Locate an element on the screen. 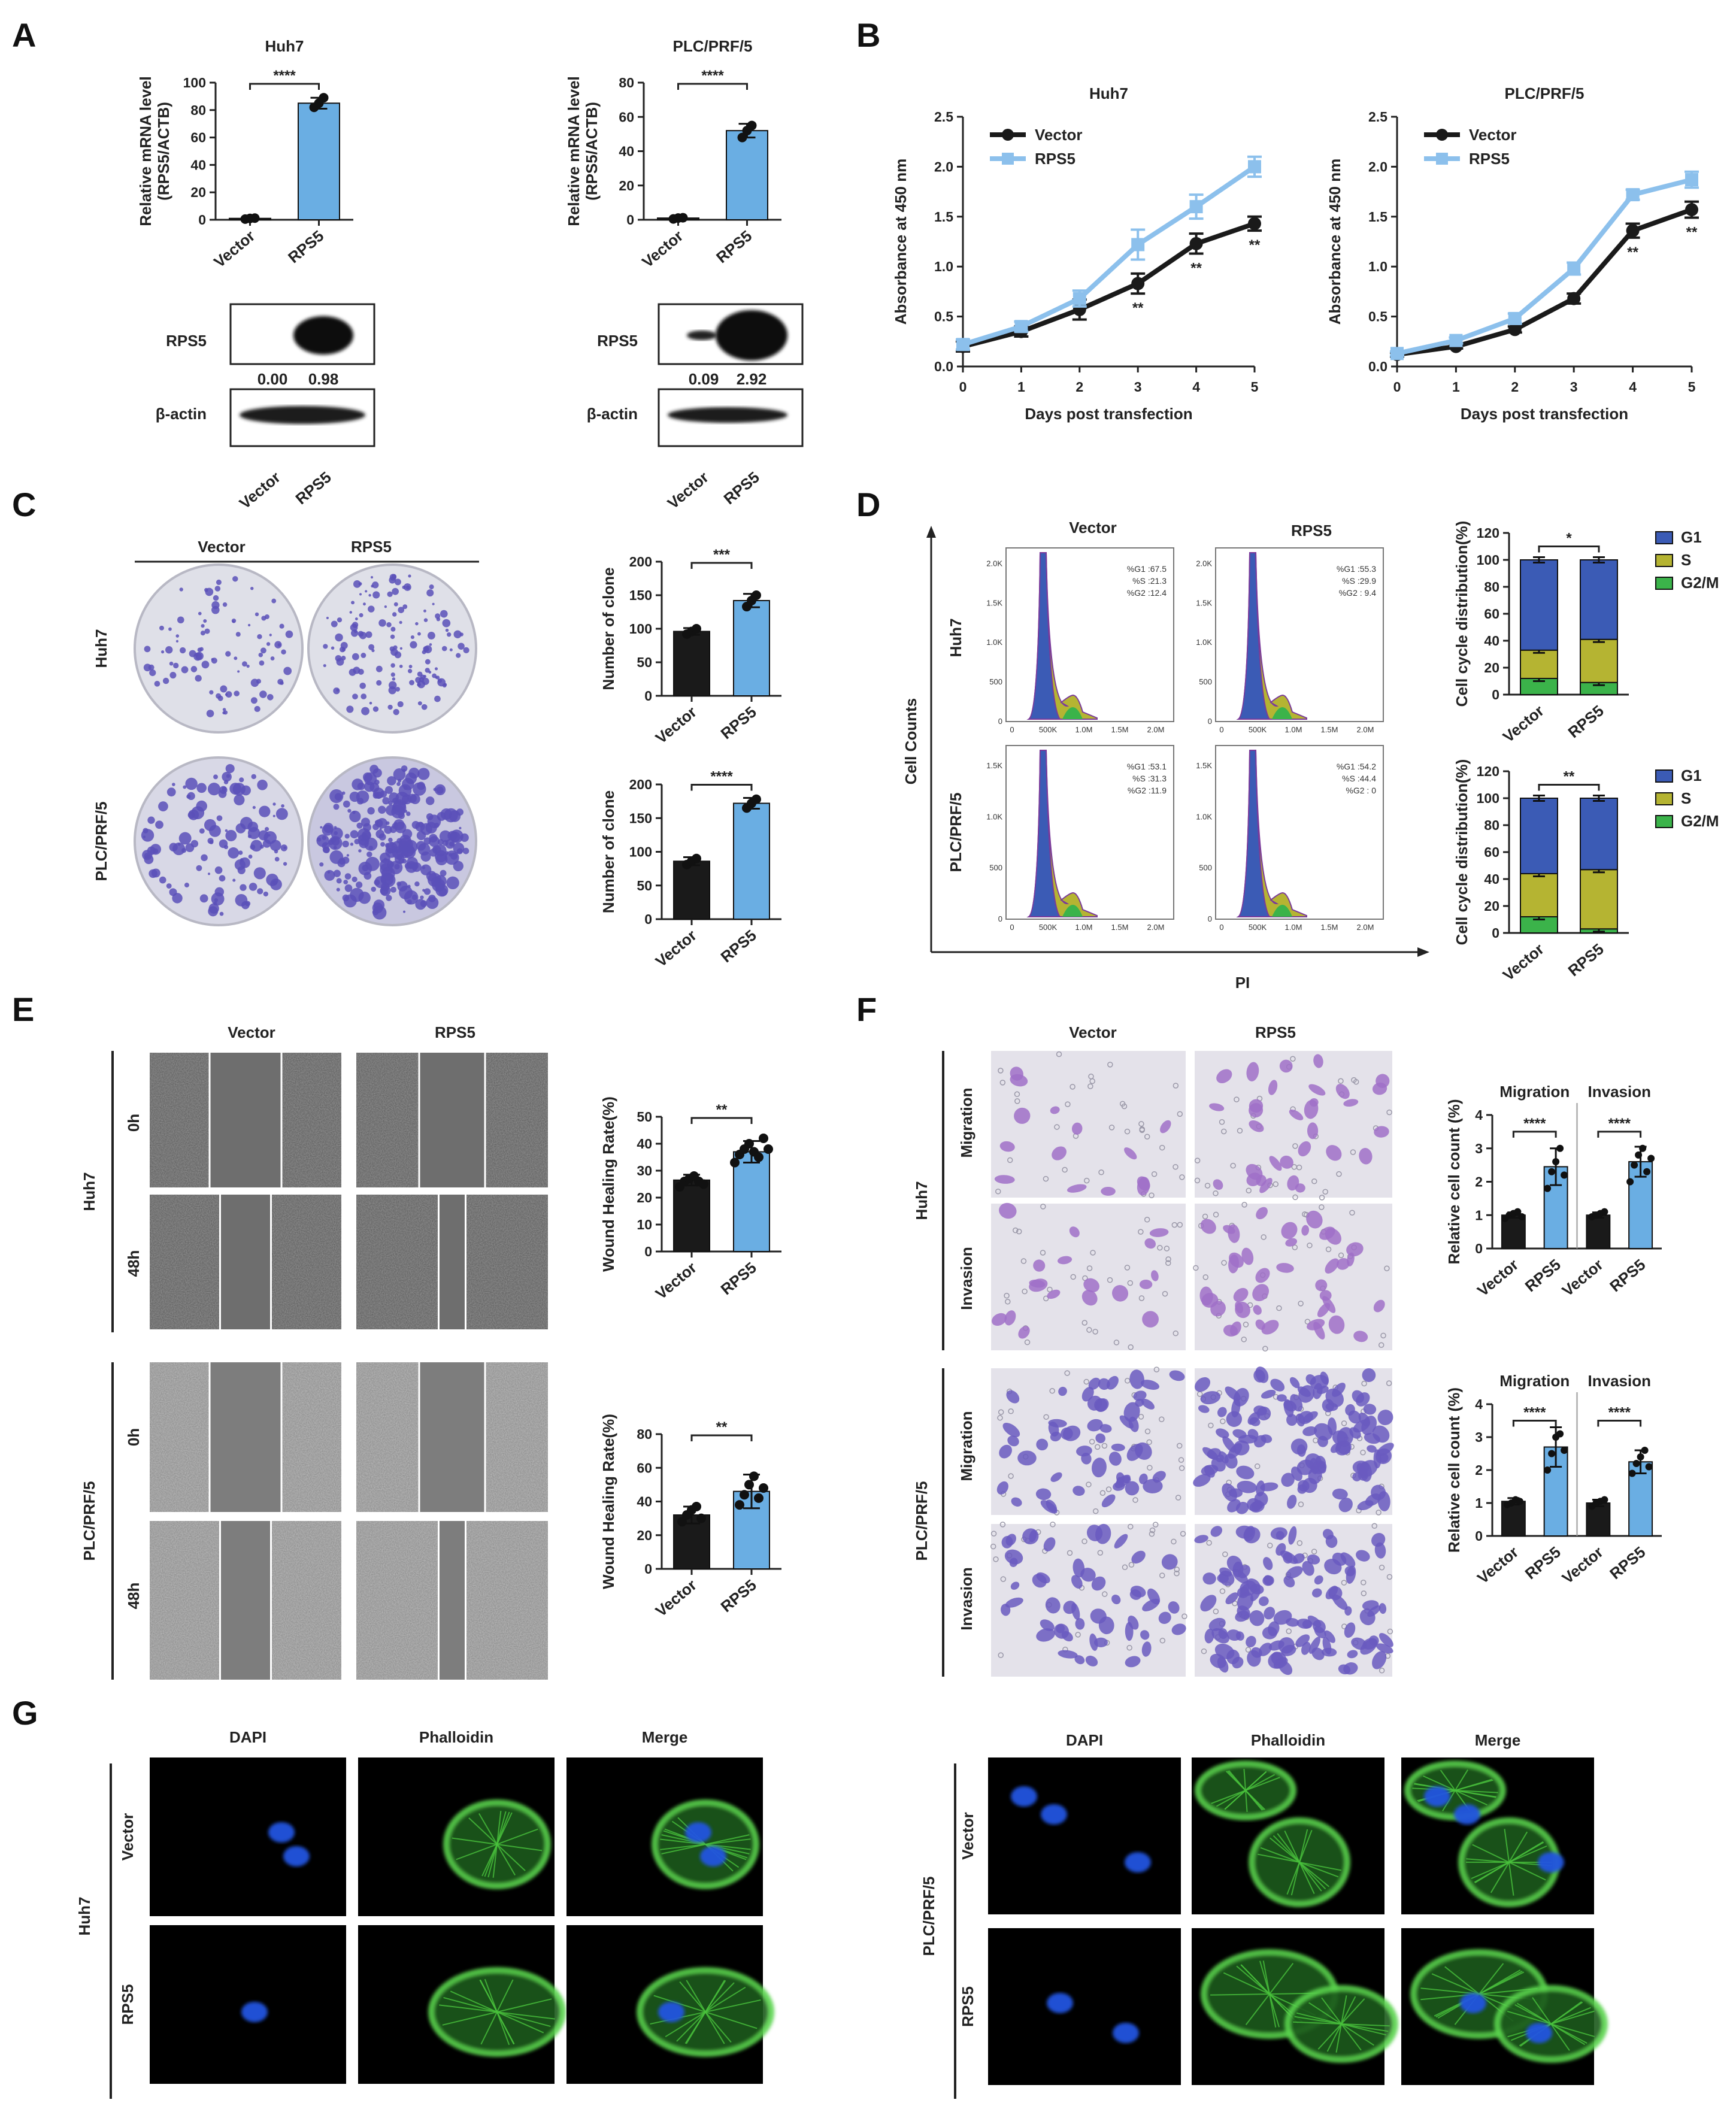  y-tick-label: 100 is located at coordinates (640, 852).